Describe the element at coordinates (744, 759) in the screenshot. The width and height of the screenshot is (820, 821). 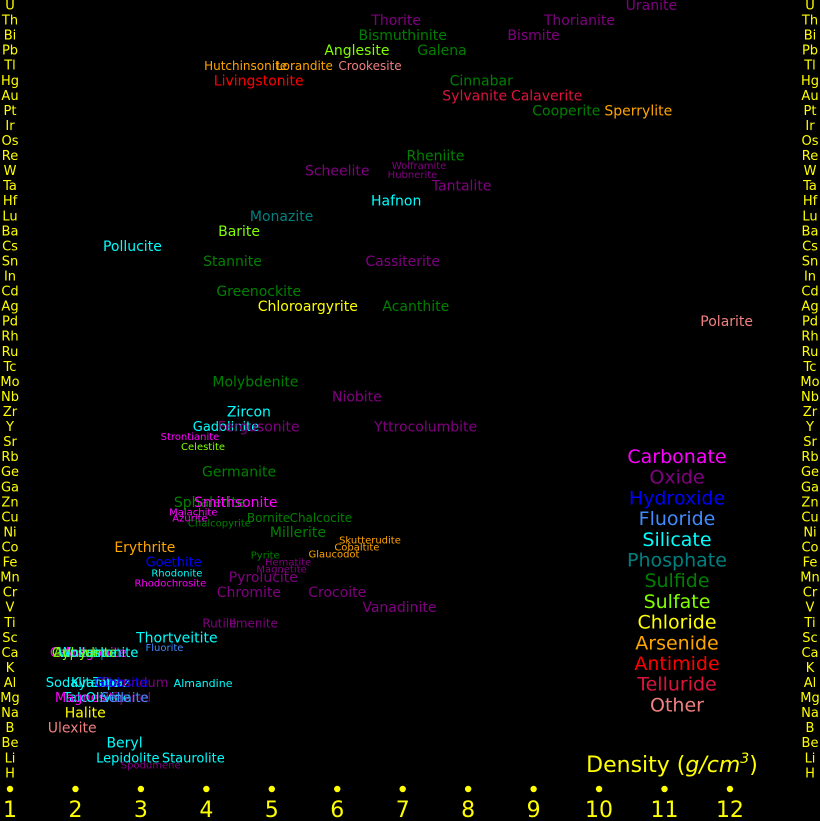
I see `x-axis-label-part: 3` at that location.